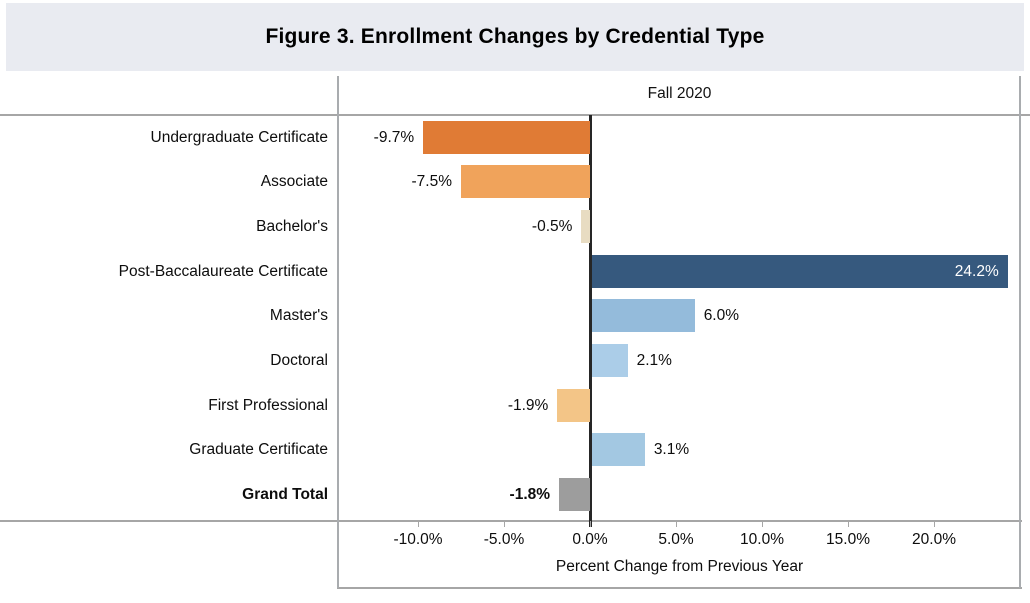 The image size is (1030, 603). I want to click on zero-axis-line, so click(590, 321).